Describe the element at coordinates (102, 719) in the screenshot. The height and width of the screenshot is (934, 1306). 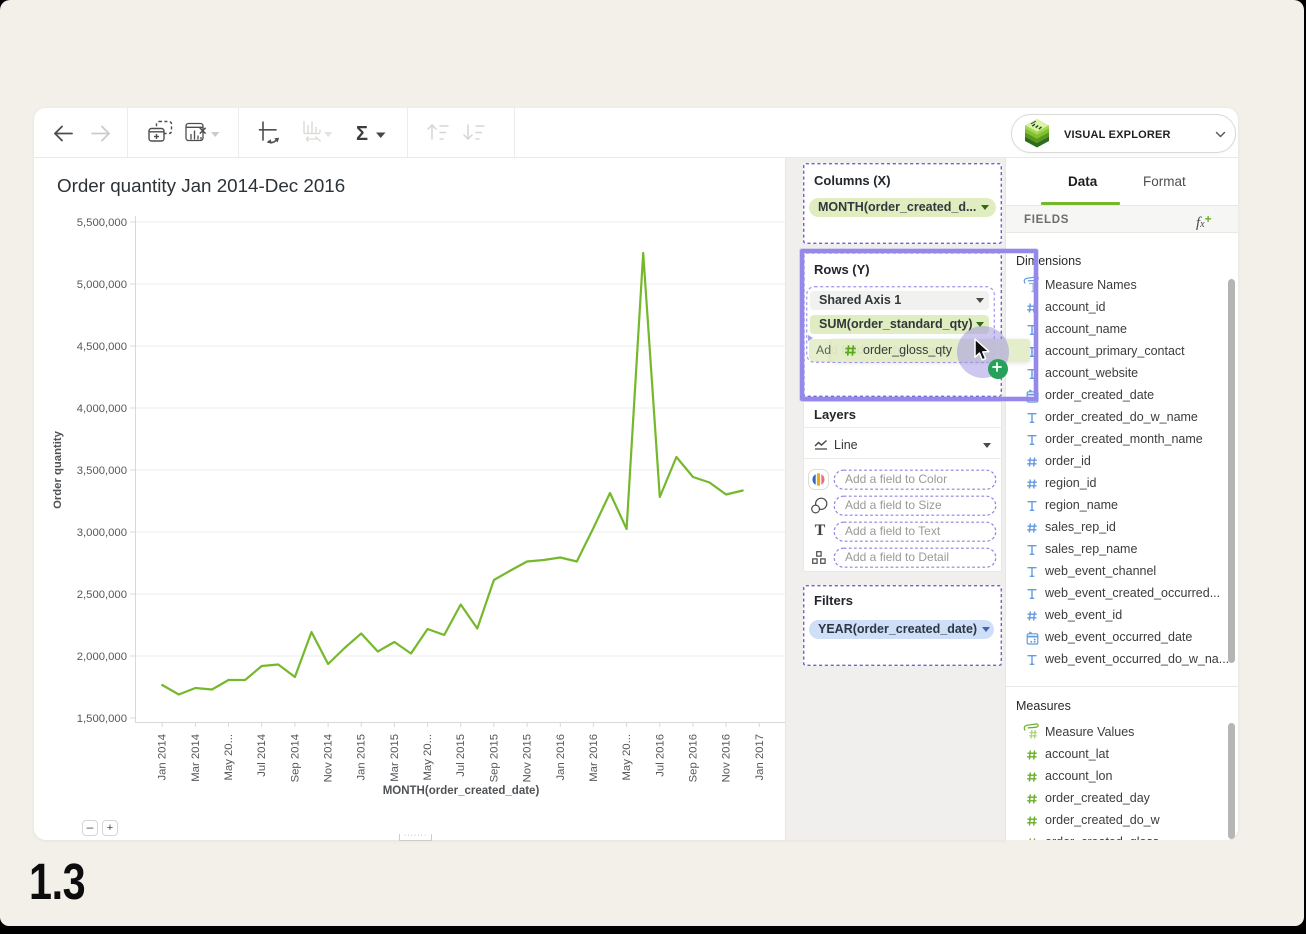
I see `svg-text: 1,500,000` at that location.